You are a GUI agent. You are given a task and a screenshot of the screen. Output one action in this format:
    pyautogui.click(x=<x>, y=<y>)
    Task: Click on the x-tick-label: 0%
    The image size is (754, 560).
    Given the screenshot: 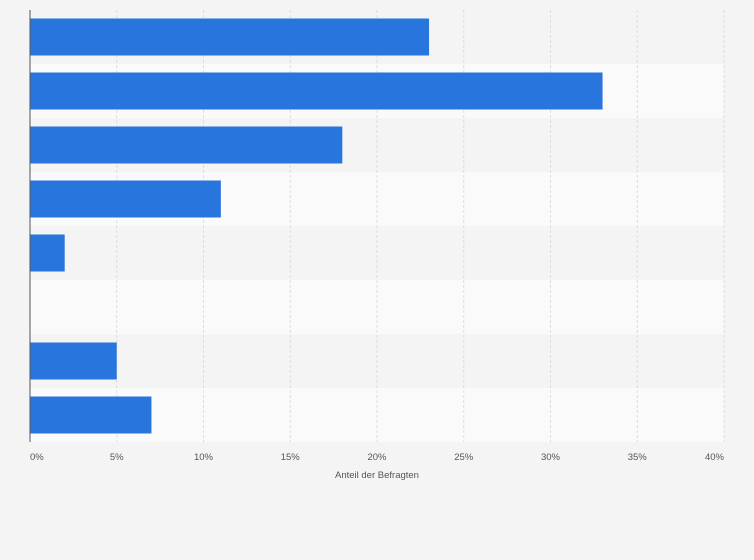 What is the action you would take?
    pyautogui.click(x=37, y=457)
    